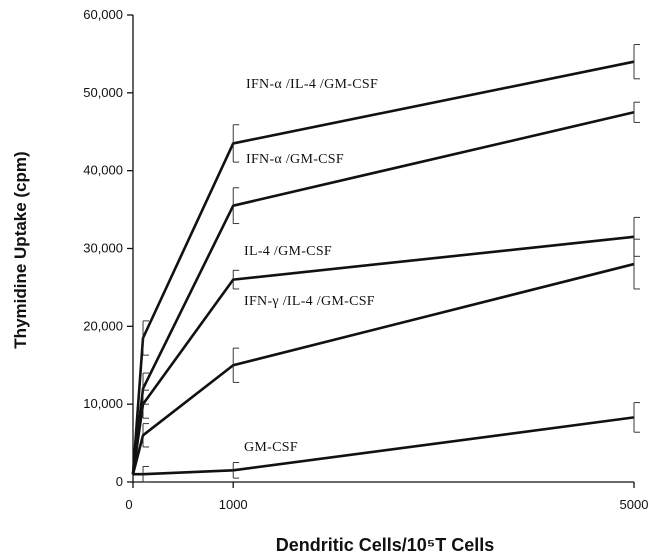 The width and height of the screenshot is (650, 560). Describe the element at coordinates (384, 446) in the screenshot. I see `series-line` at that location.